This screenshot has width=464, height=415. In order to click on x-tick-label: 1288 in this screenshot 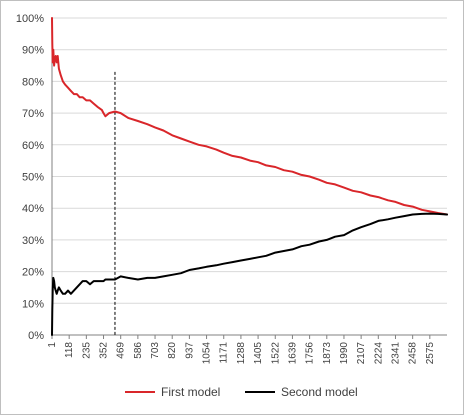, I will do `click(241, 353)`.